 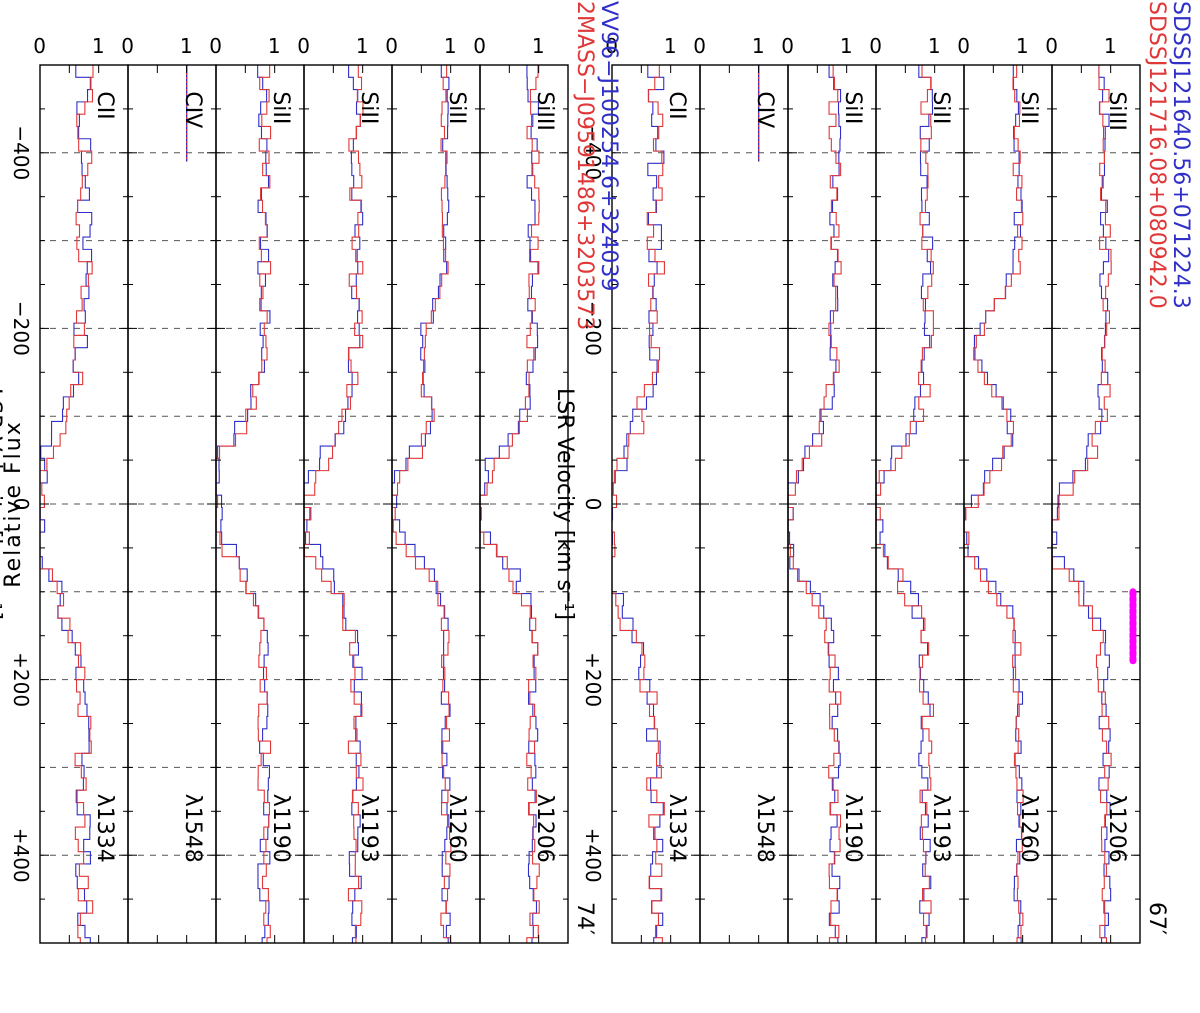 I want to click on separation-label: 74′, so click(x=584, y=918).